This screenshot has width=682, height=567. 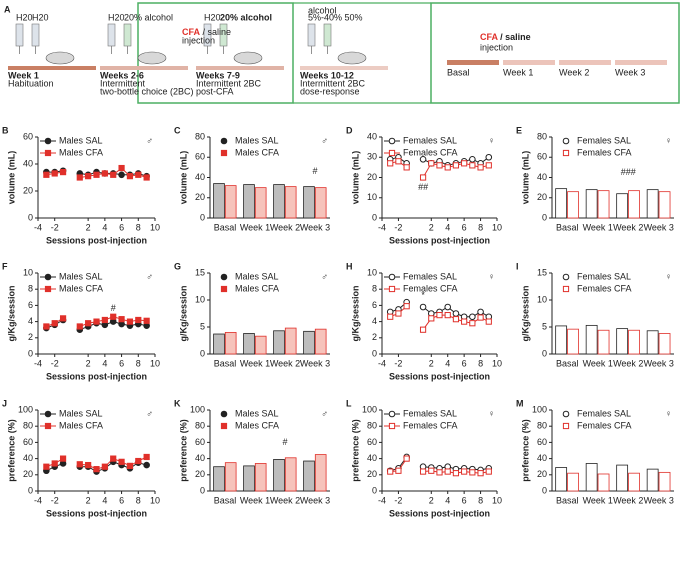 What do you see at coordinates (23, 75) in the screenshot?
I see `stage-week: Week 1` at bounding box center [23, 75].